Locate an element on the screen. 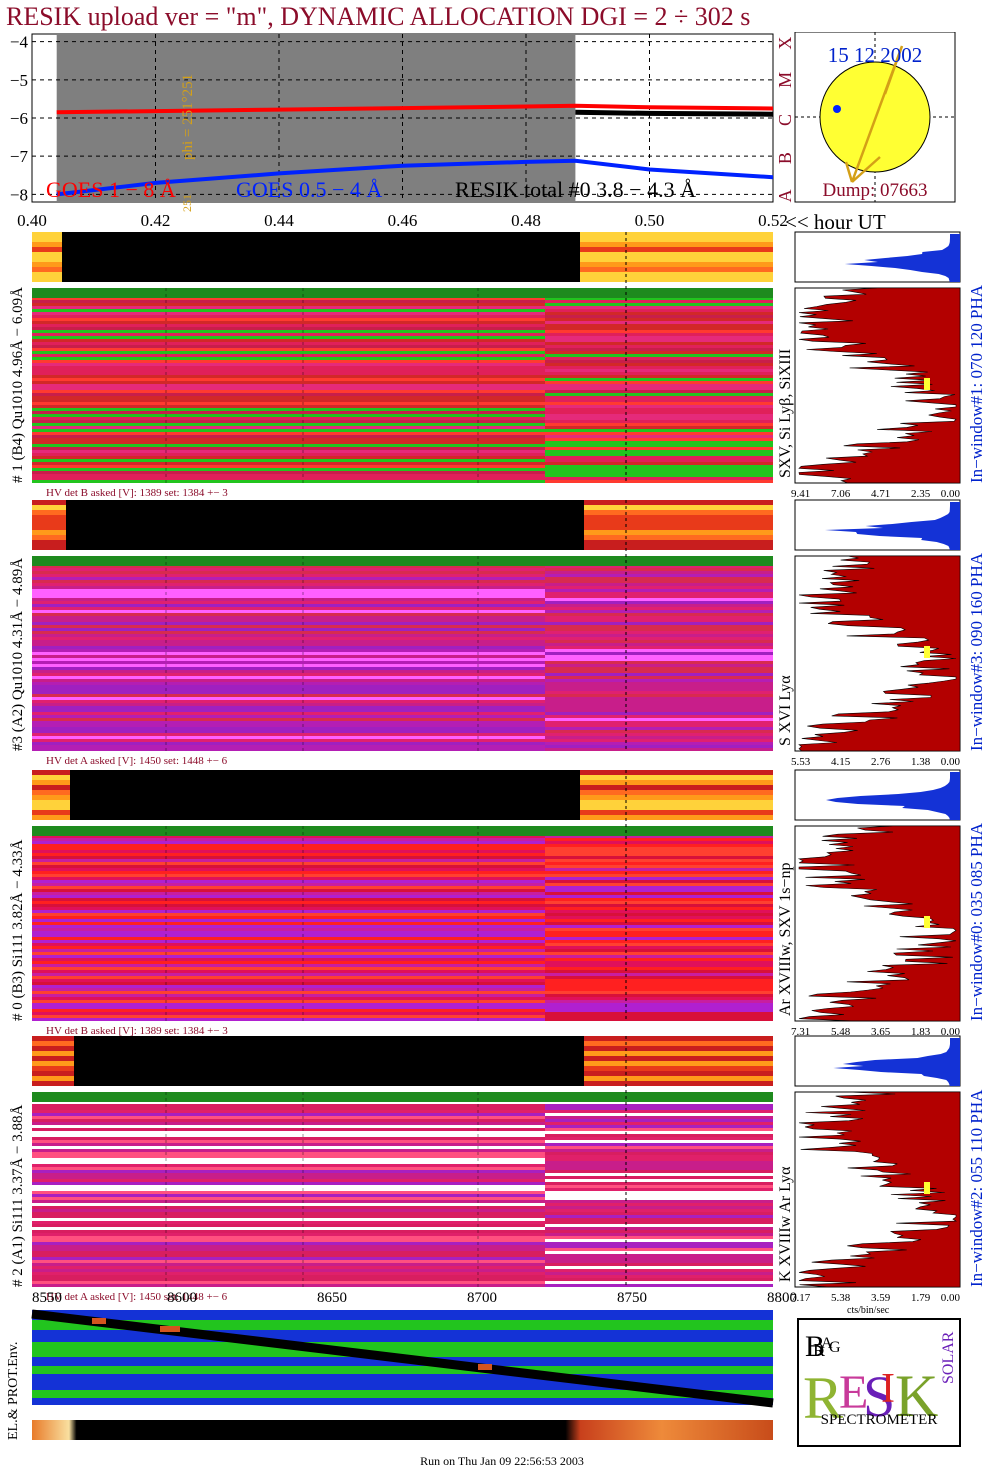 The height and width of the screenshot is (1476, 1004). x-tick-label: 0.44 is located at coordinates (279, 220).